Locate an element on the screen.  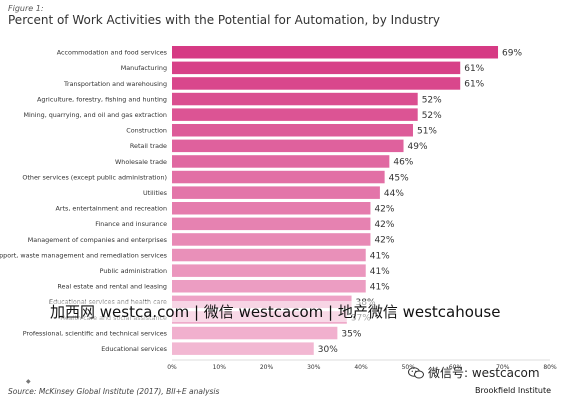
category-label: Accommodation and food services is located at coordinates (112, 53).